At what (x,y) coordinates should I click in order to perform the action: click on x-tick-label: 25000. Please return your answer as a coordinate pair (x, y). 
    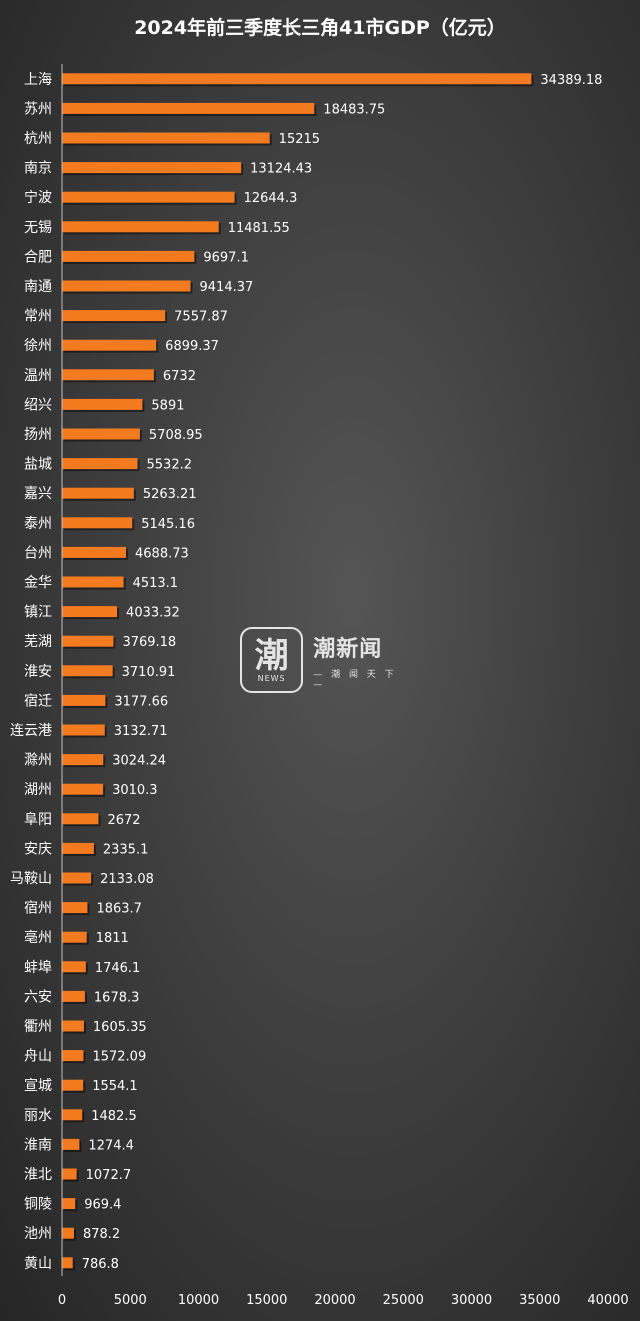
    Looking at the image, I should click on (403, 1300).